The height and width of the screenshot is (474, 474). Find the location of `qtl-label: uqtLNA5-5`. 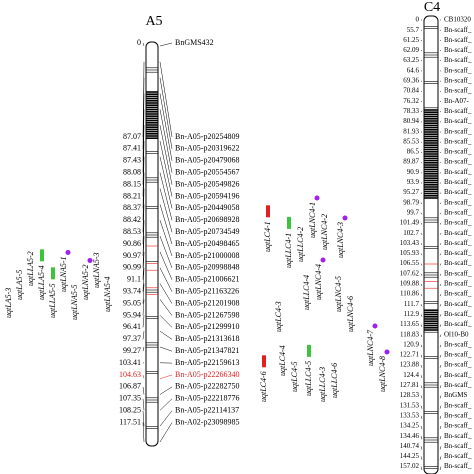

qtl-label: uqtLNA5-5 is located at coordinates (74, 302).